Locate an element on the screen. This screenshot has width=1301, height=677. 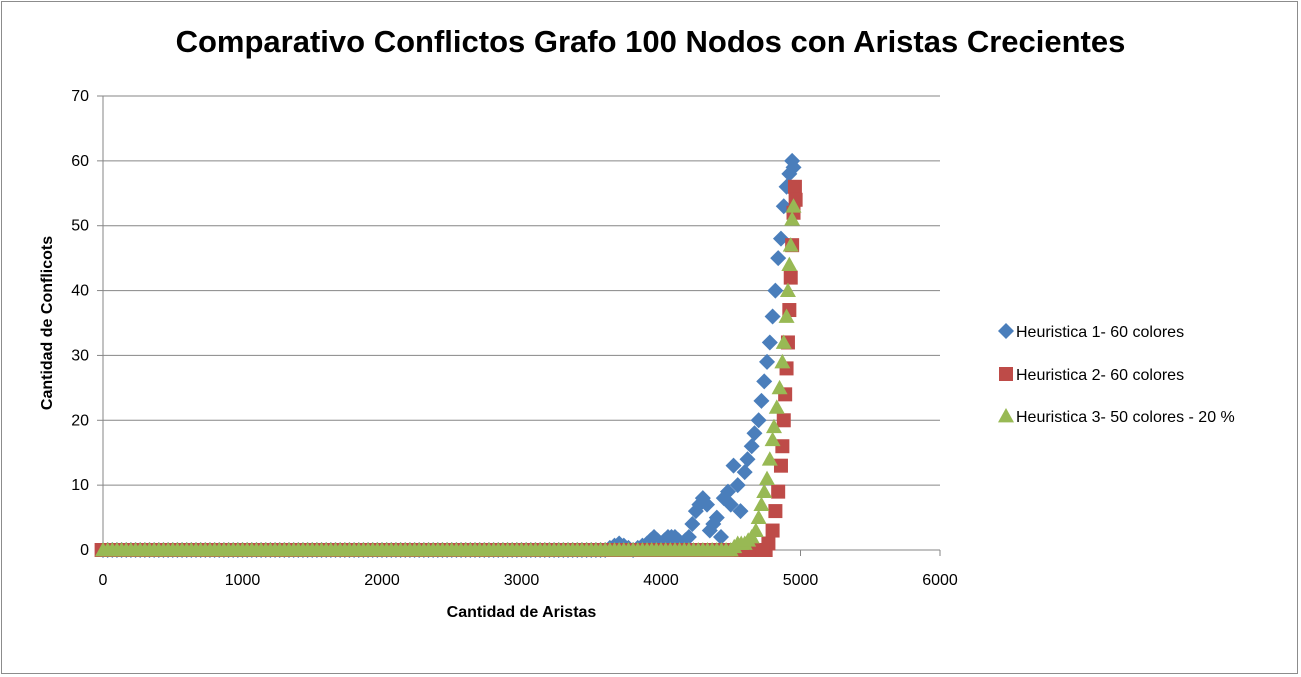
y-tick-label: 50 is located at coordinates (80, 226).